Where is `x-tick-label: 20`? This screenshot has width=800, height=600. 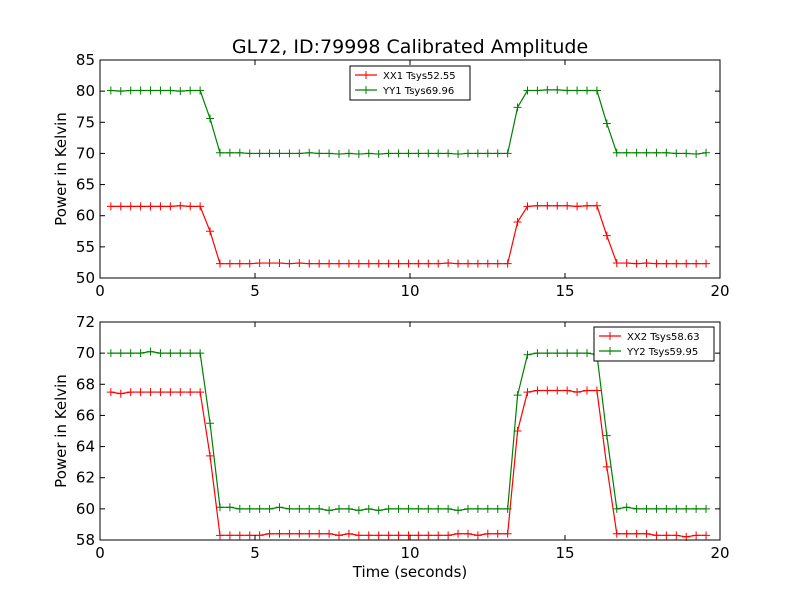
x-tick-label: 20 is located at coordinates (719, 291).